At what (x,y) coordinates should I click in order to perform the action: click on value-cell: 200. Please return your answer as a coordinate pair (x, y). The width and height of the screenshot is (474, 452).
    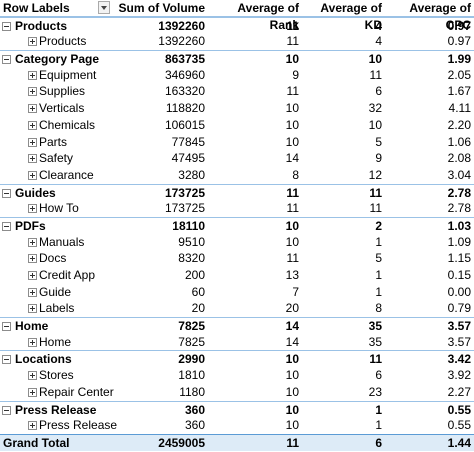
    Looking at the image, I should click on (194, 275).